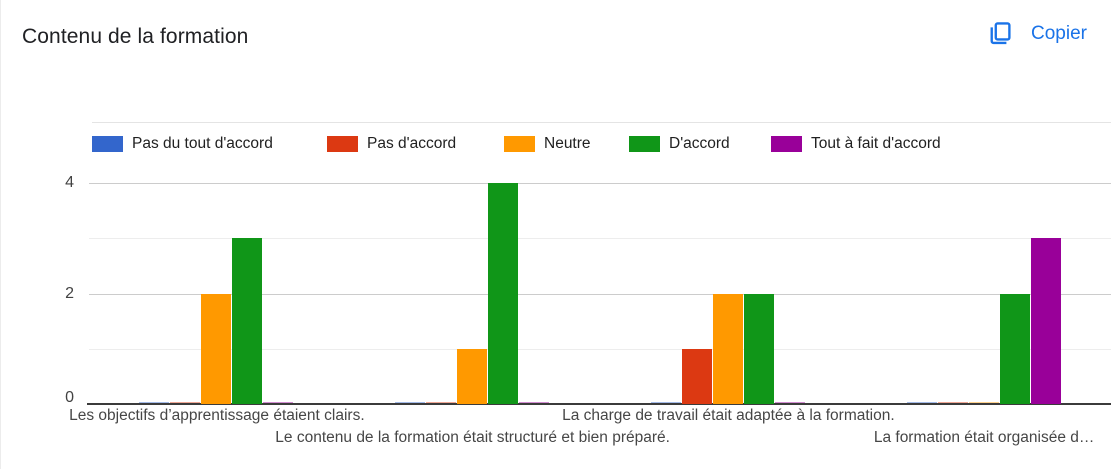 The height and width of the screenshot is (469, 1111). Describe the element at coordinates (1059, 33) in the screenshot. I see `copy-button-label: Copier` at that location.